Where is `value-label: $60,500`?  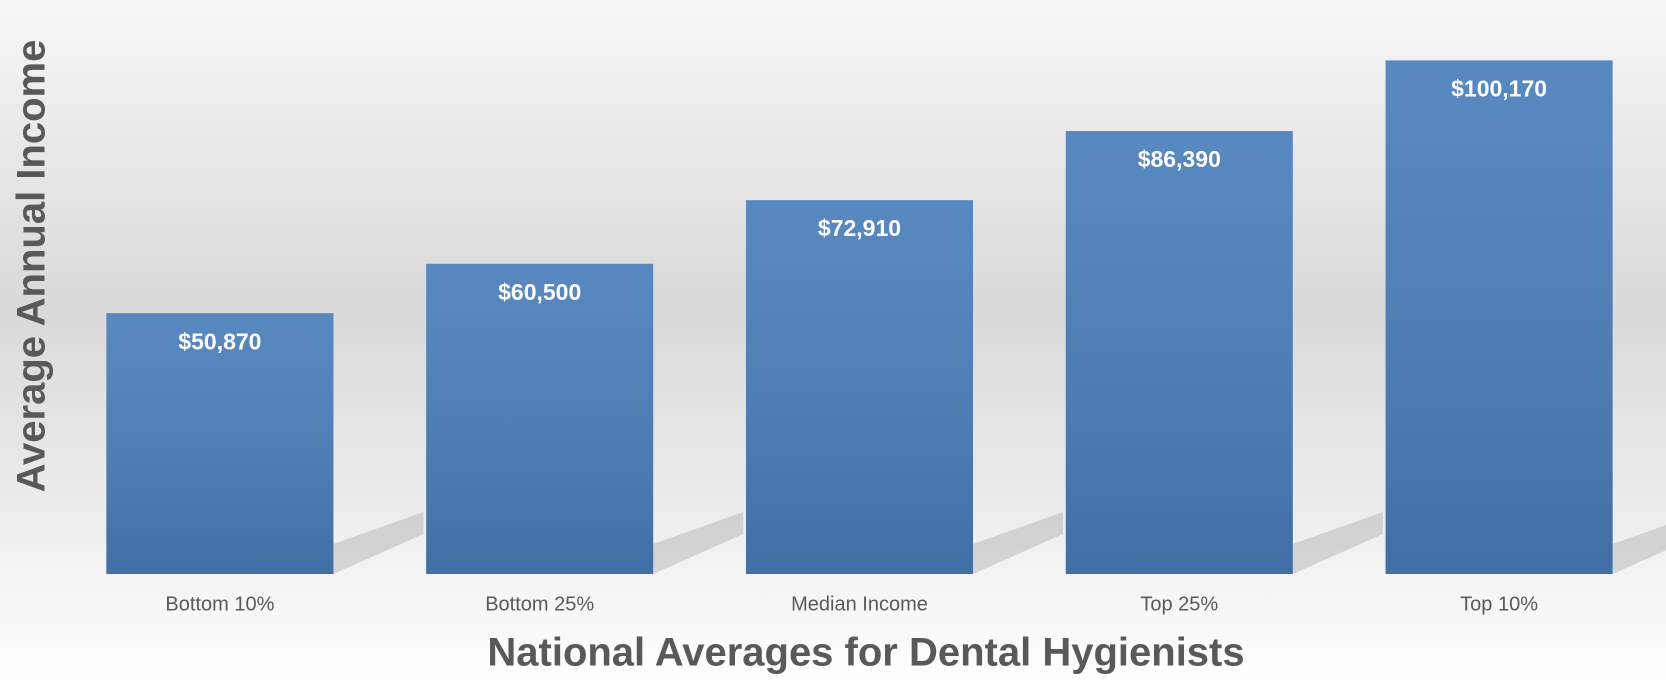
value-label: $60,500 is located at coordinates (539, 292).